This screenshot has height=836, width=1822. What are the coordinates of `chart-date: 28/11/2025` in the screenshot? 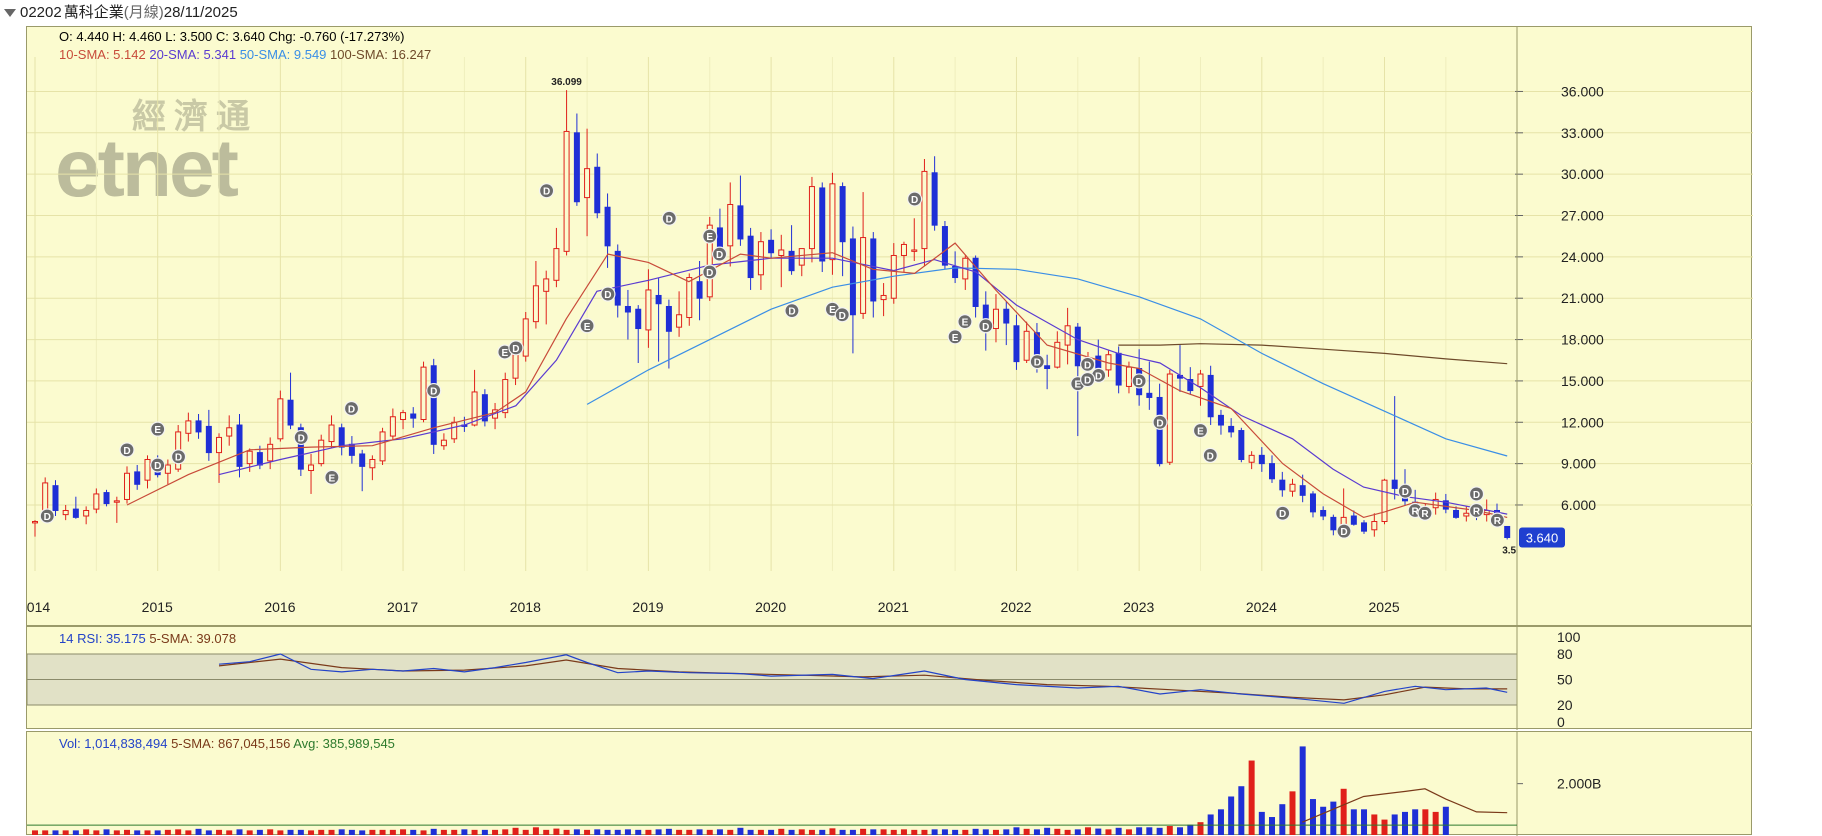 It's located at (200, 12).